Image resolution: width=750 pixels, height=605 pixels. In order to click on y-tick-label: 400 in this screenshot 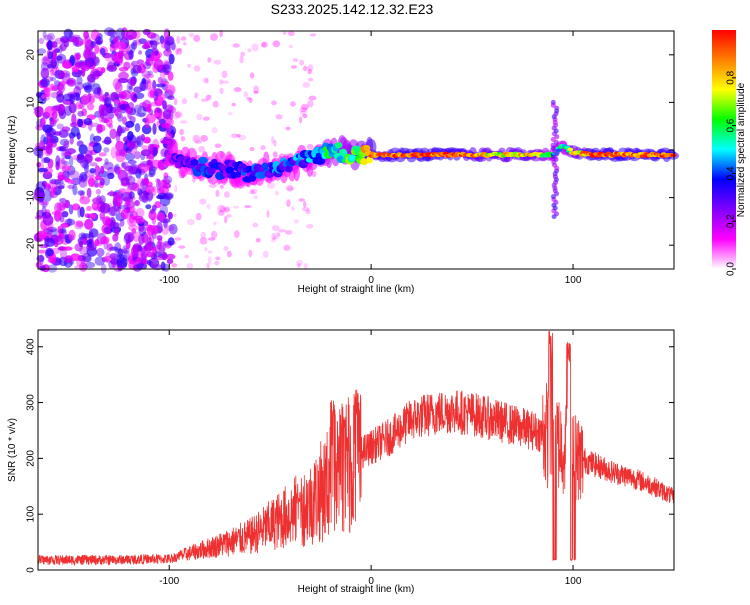, I will do `click(31, 346)`.